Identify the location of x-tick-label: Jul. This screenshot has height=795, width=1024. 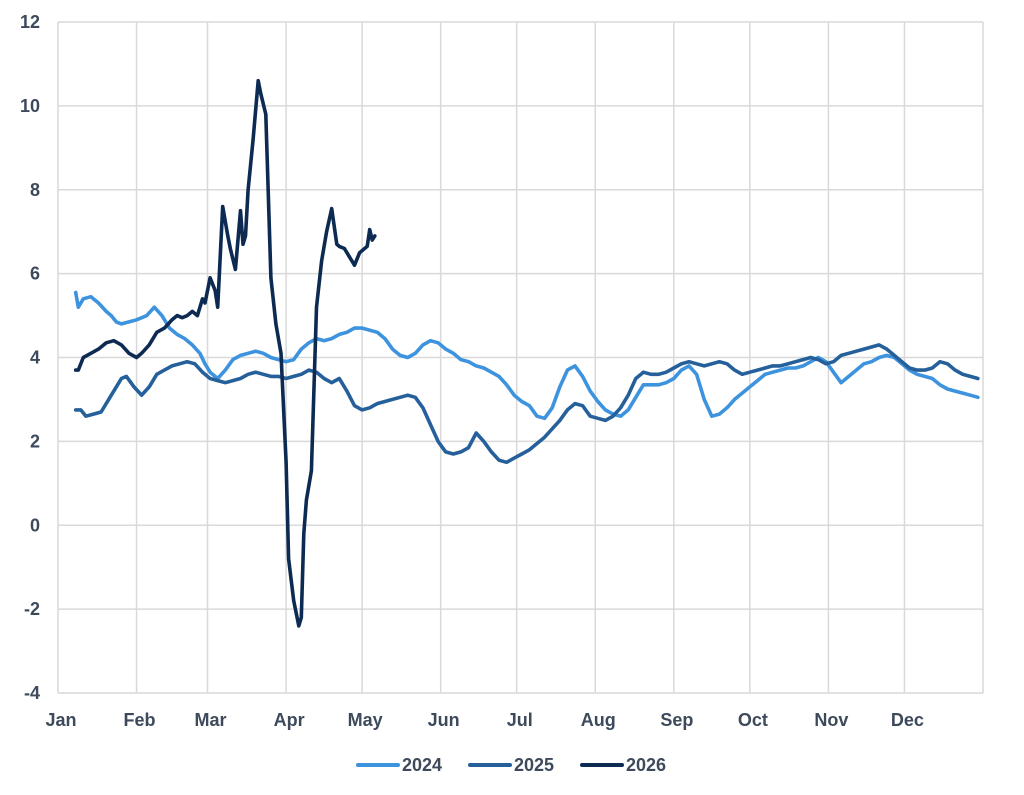
(520, 720).